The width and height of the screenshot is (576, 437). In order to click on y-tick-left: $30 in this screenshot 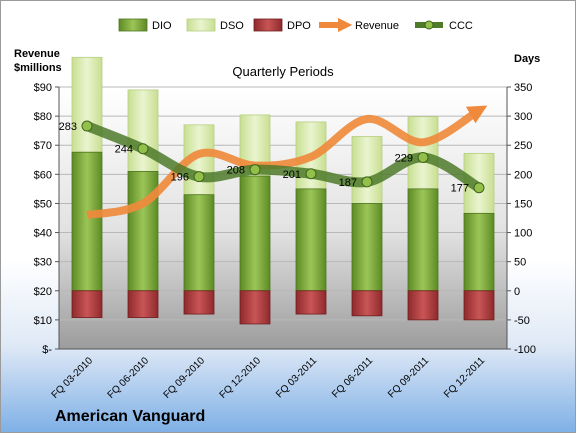, I will do `click(43, 263)`.